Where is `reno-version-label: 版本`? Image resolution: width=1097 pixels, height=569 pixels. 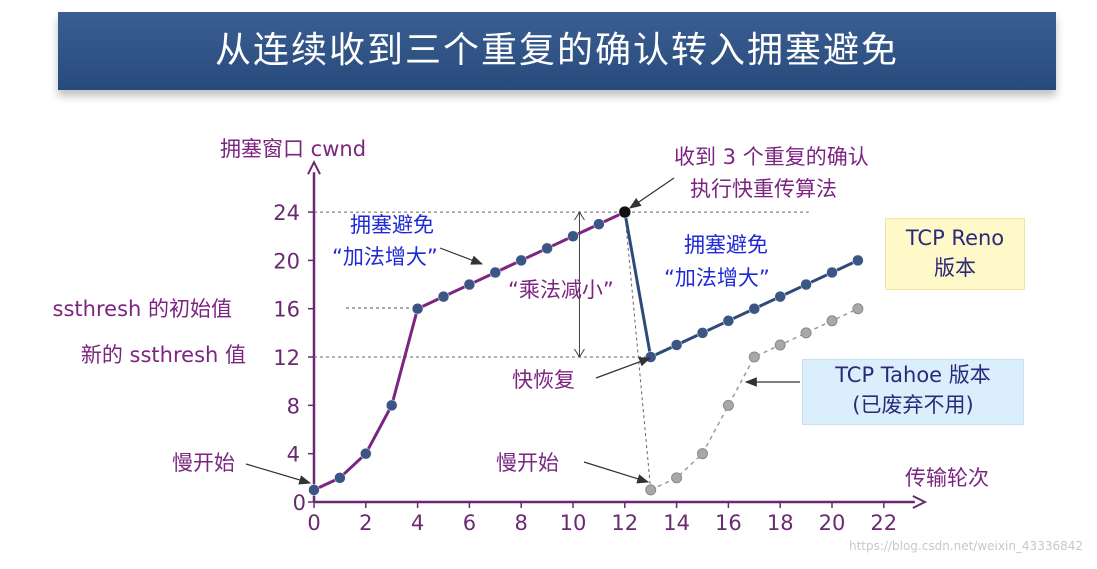
reno-version-label: 版本 is located at coordinates (955, 268).